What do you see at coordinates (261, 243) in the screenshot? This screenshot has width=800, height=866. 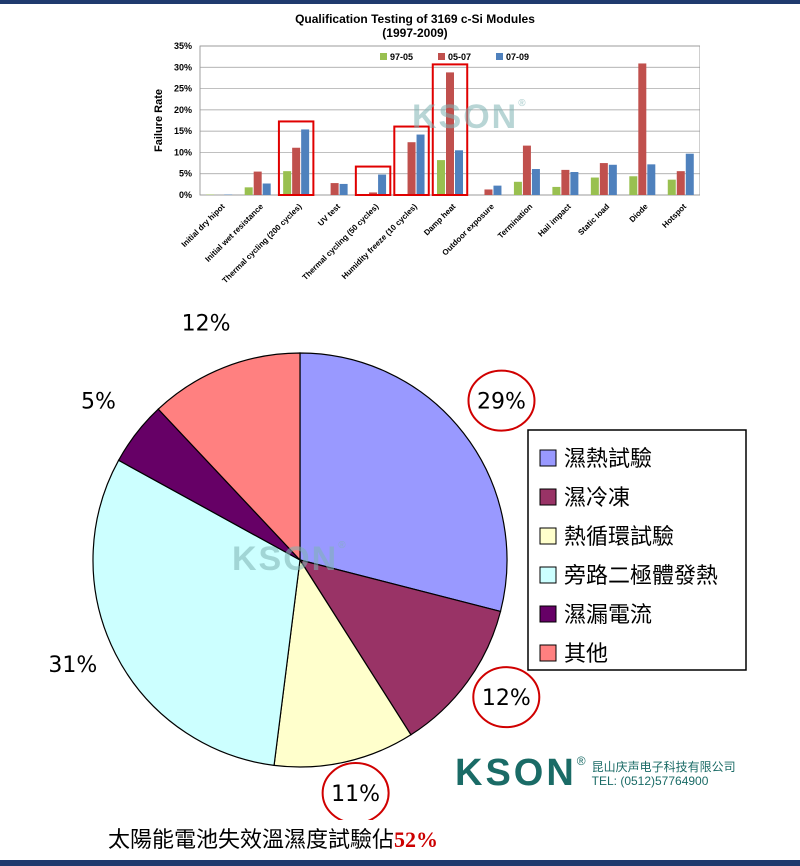 I see `x-tick-label: Thermal cycling (200 cycles)` at bounding box center [261, 243].